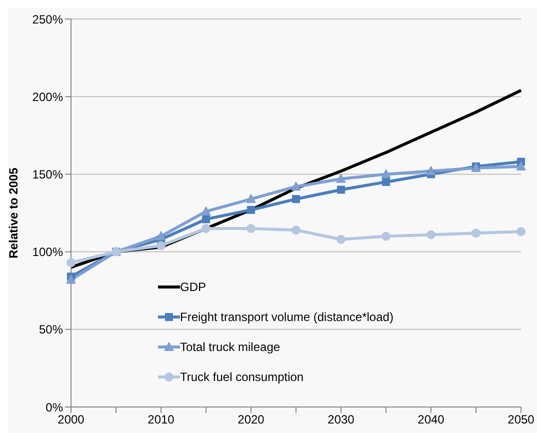 Image resolution: width=537 pixels, height=433 pixels. Describe the element at coordinates (287, 317) in the screenshot. I see `legend-label: Freight transport volume (distance*load)` at that location.